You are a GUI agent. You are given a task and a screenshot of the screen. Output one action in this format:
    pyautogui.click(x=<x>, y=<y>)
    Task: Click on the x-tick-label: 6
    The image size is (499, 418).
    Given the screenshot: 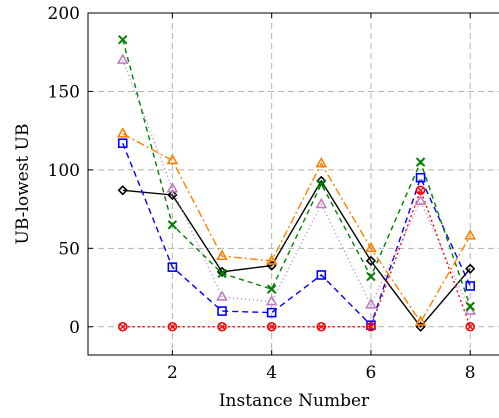 What is the action you would take?
    pyautogui.click(x=371, y=373)
    